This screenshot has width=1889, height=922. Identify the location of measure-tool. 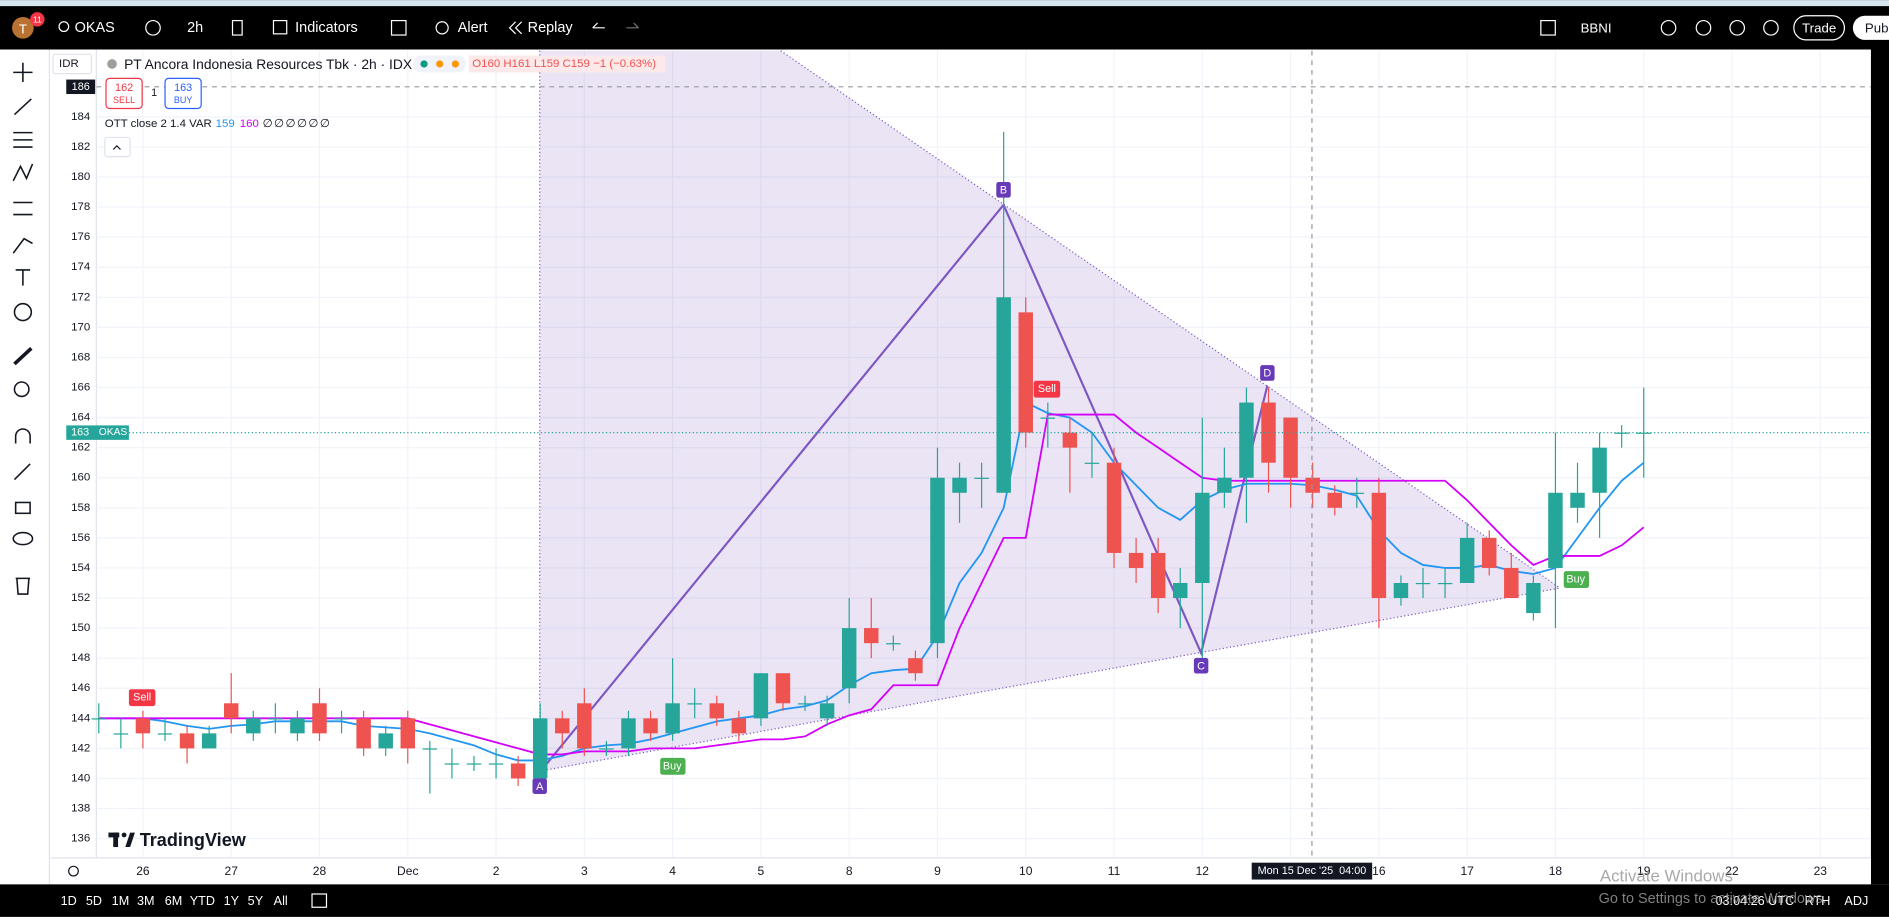
(23, 356).